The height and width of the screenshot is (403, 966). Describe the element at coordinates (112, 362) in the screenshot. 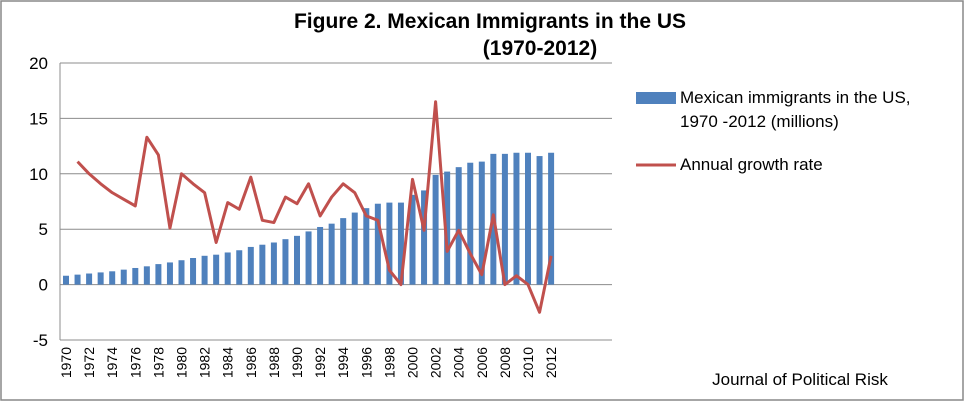

I see `x-tick-label: 1974` at that location.